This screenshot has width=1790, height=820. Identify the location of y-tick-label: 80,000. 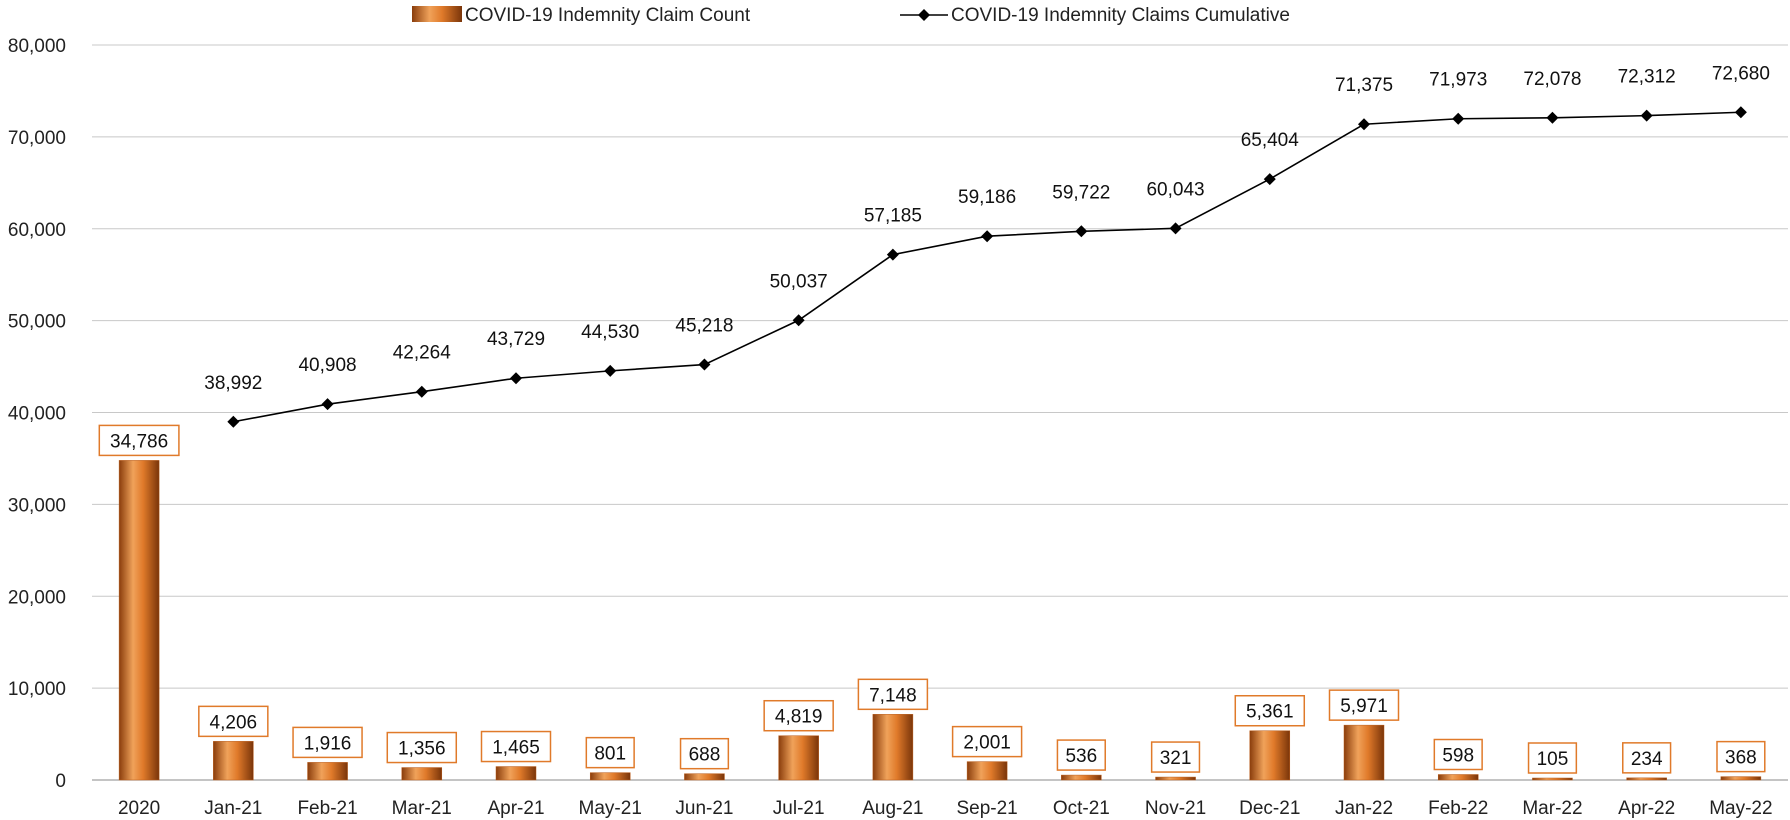
(37, 46).